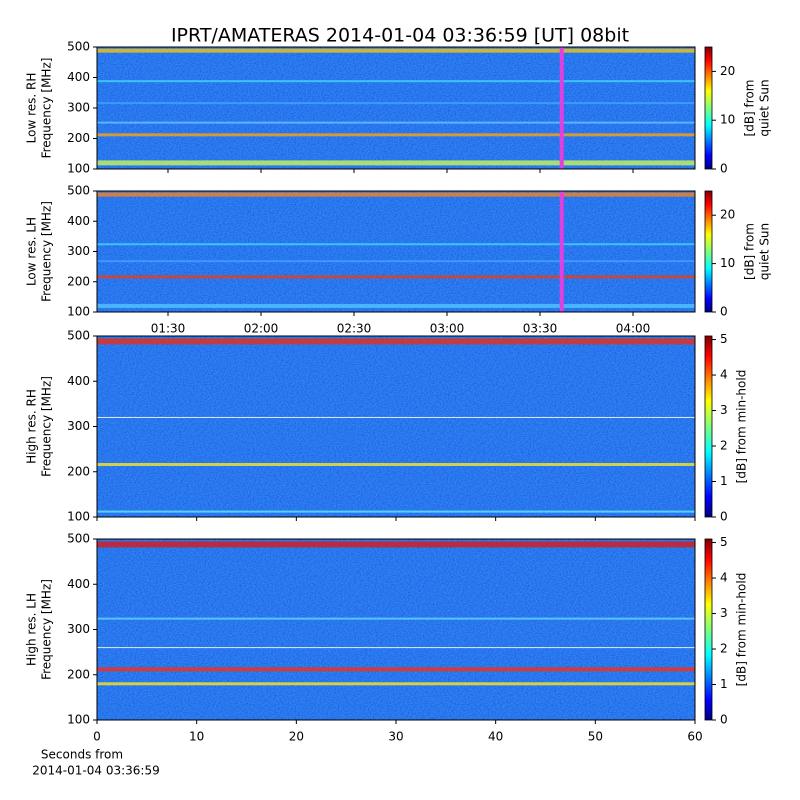  I want to click on x-label: 2014-01-04 03:36:59, so click(95, 771).